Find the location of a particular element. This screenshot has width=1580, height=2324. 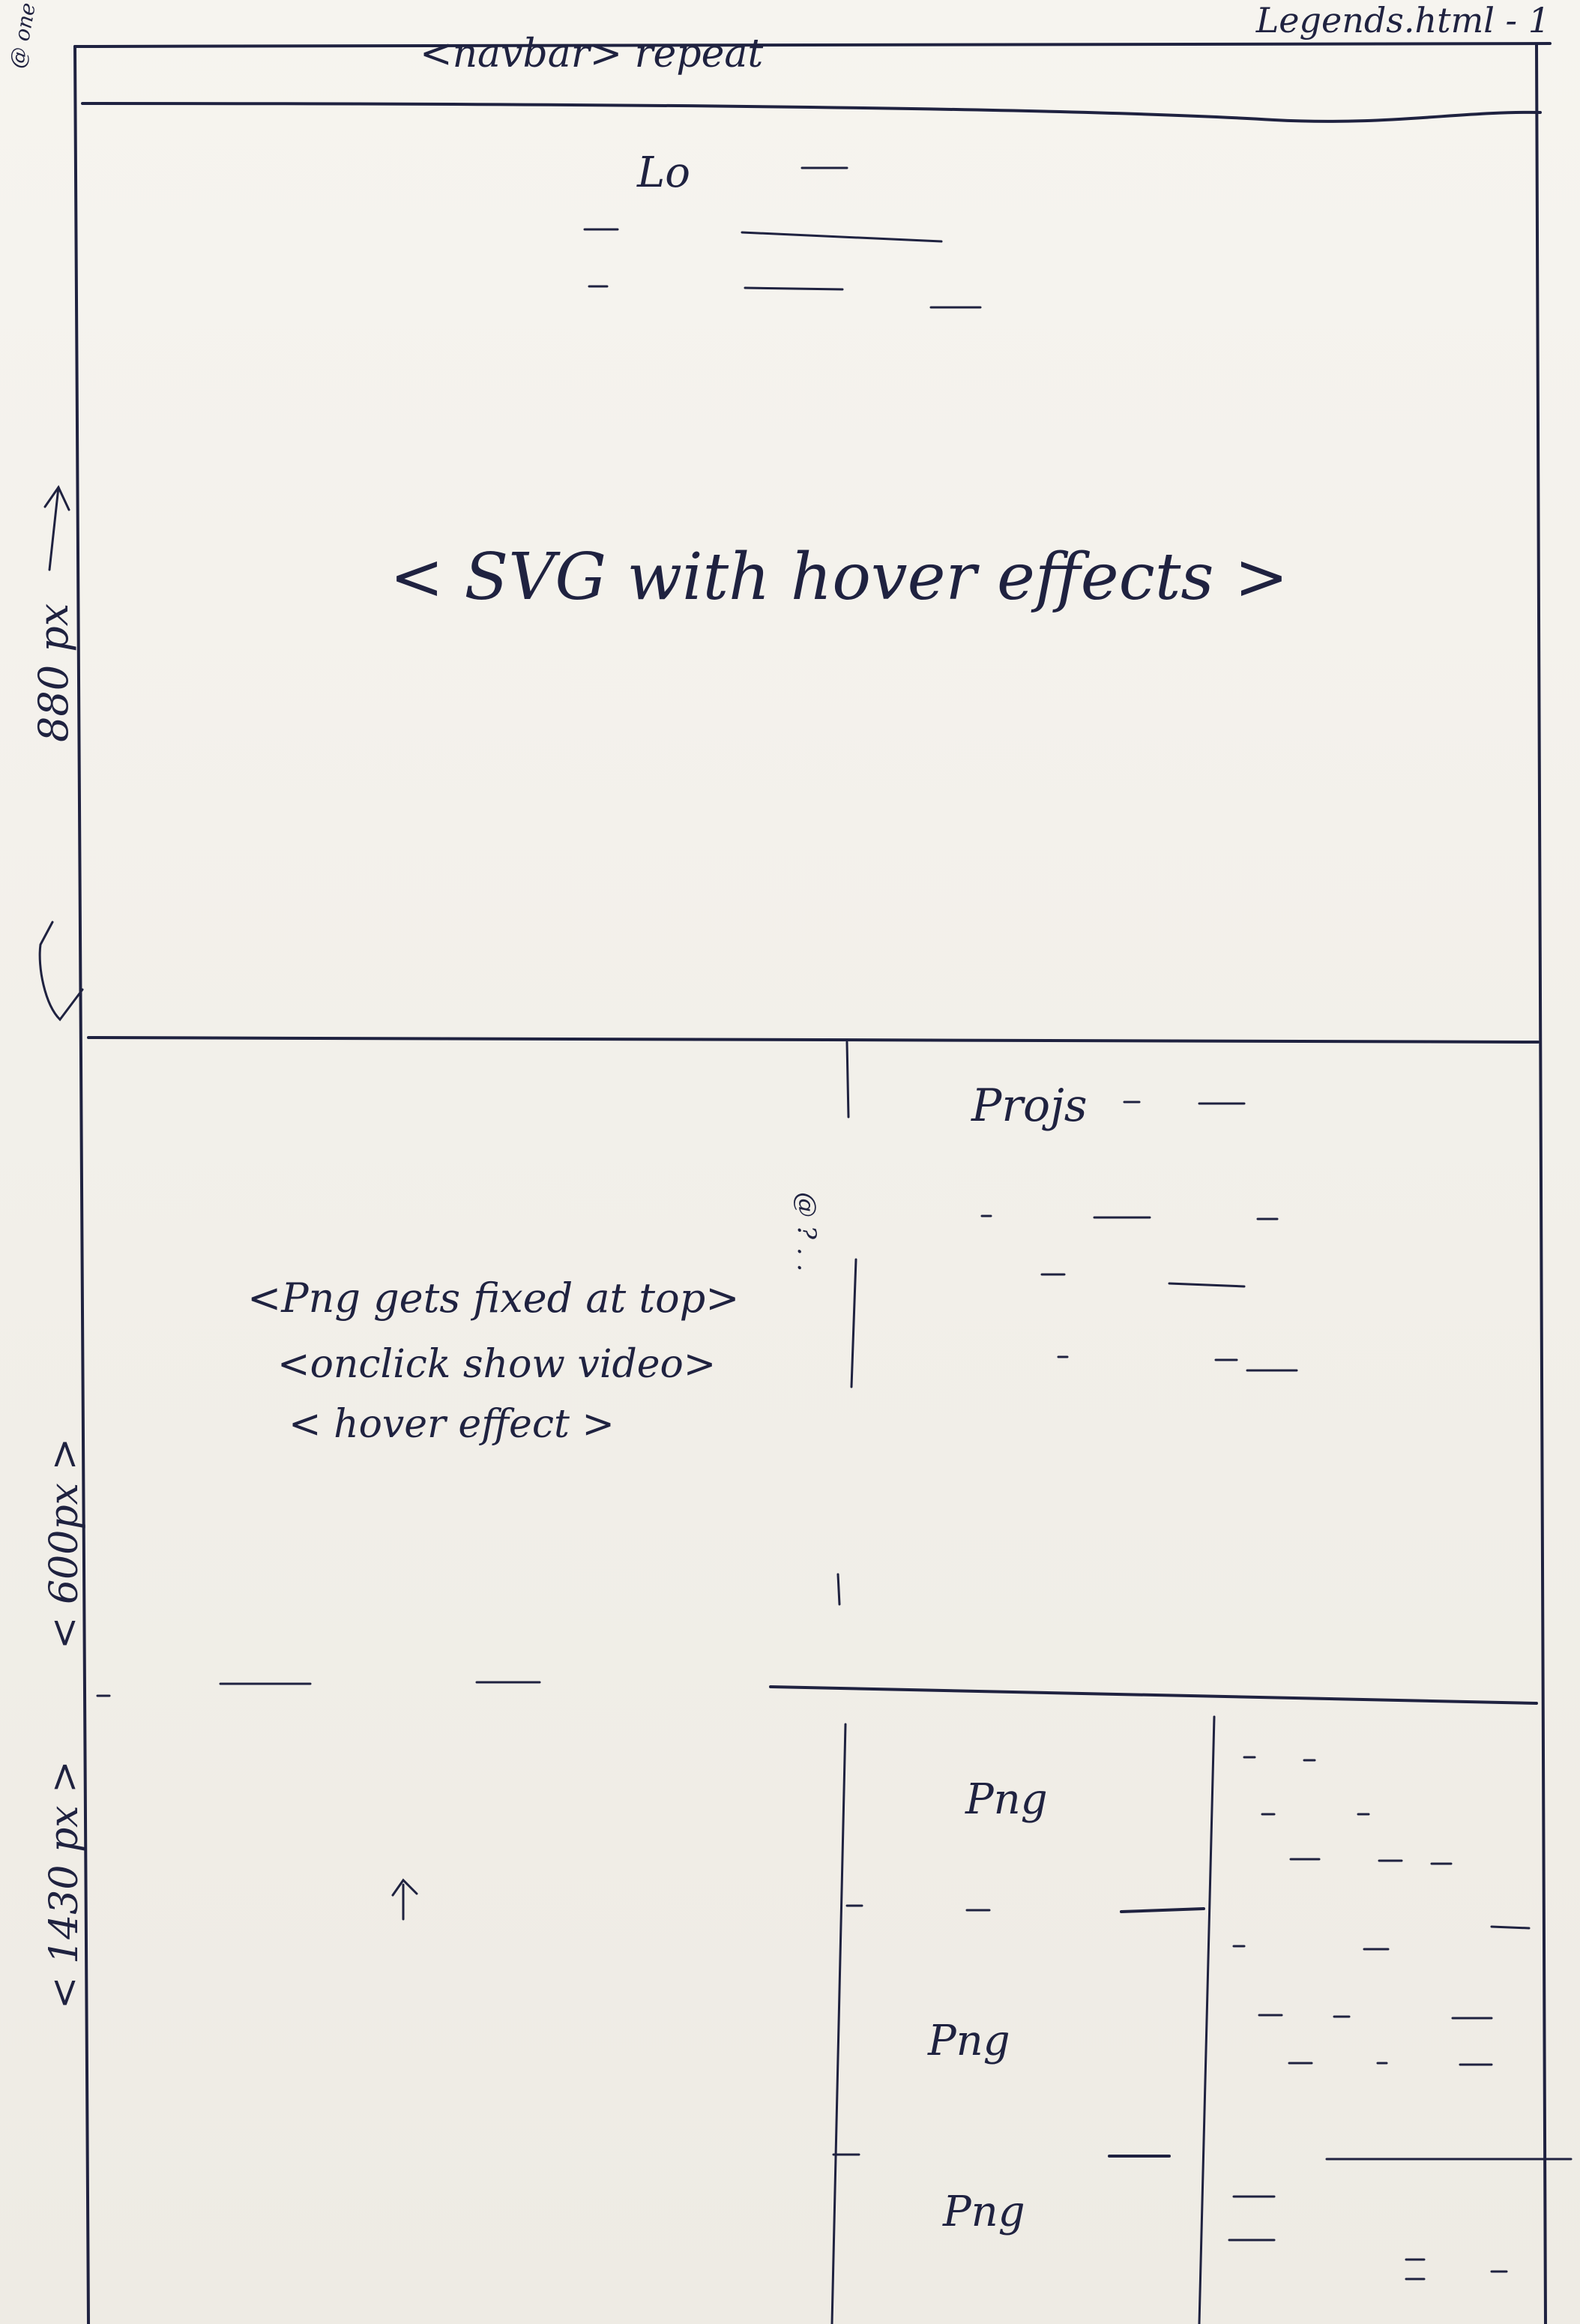

hero-height-label: 880 px is located at coordinates (53, 672).